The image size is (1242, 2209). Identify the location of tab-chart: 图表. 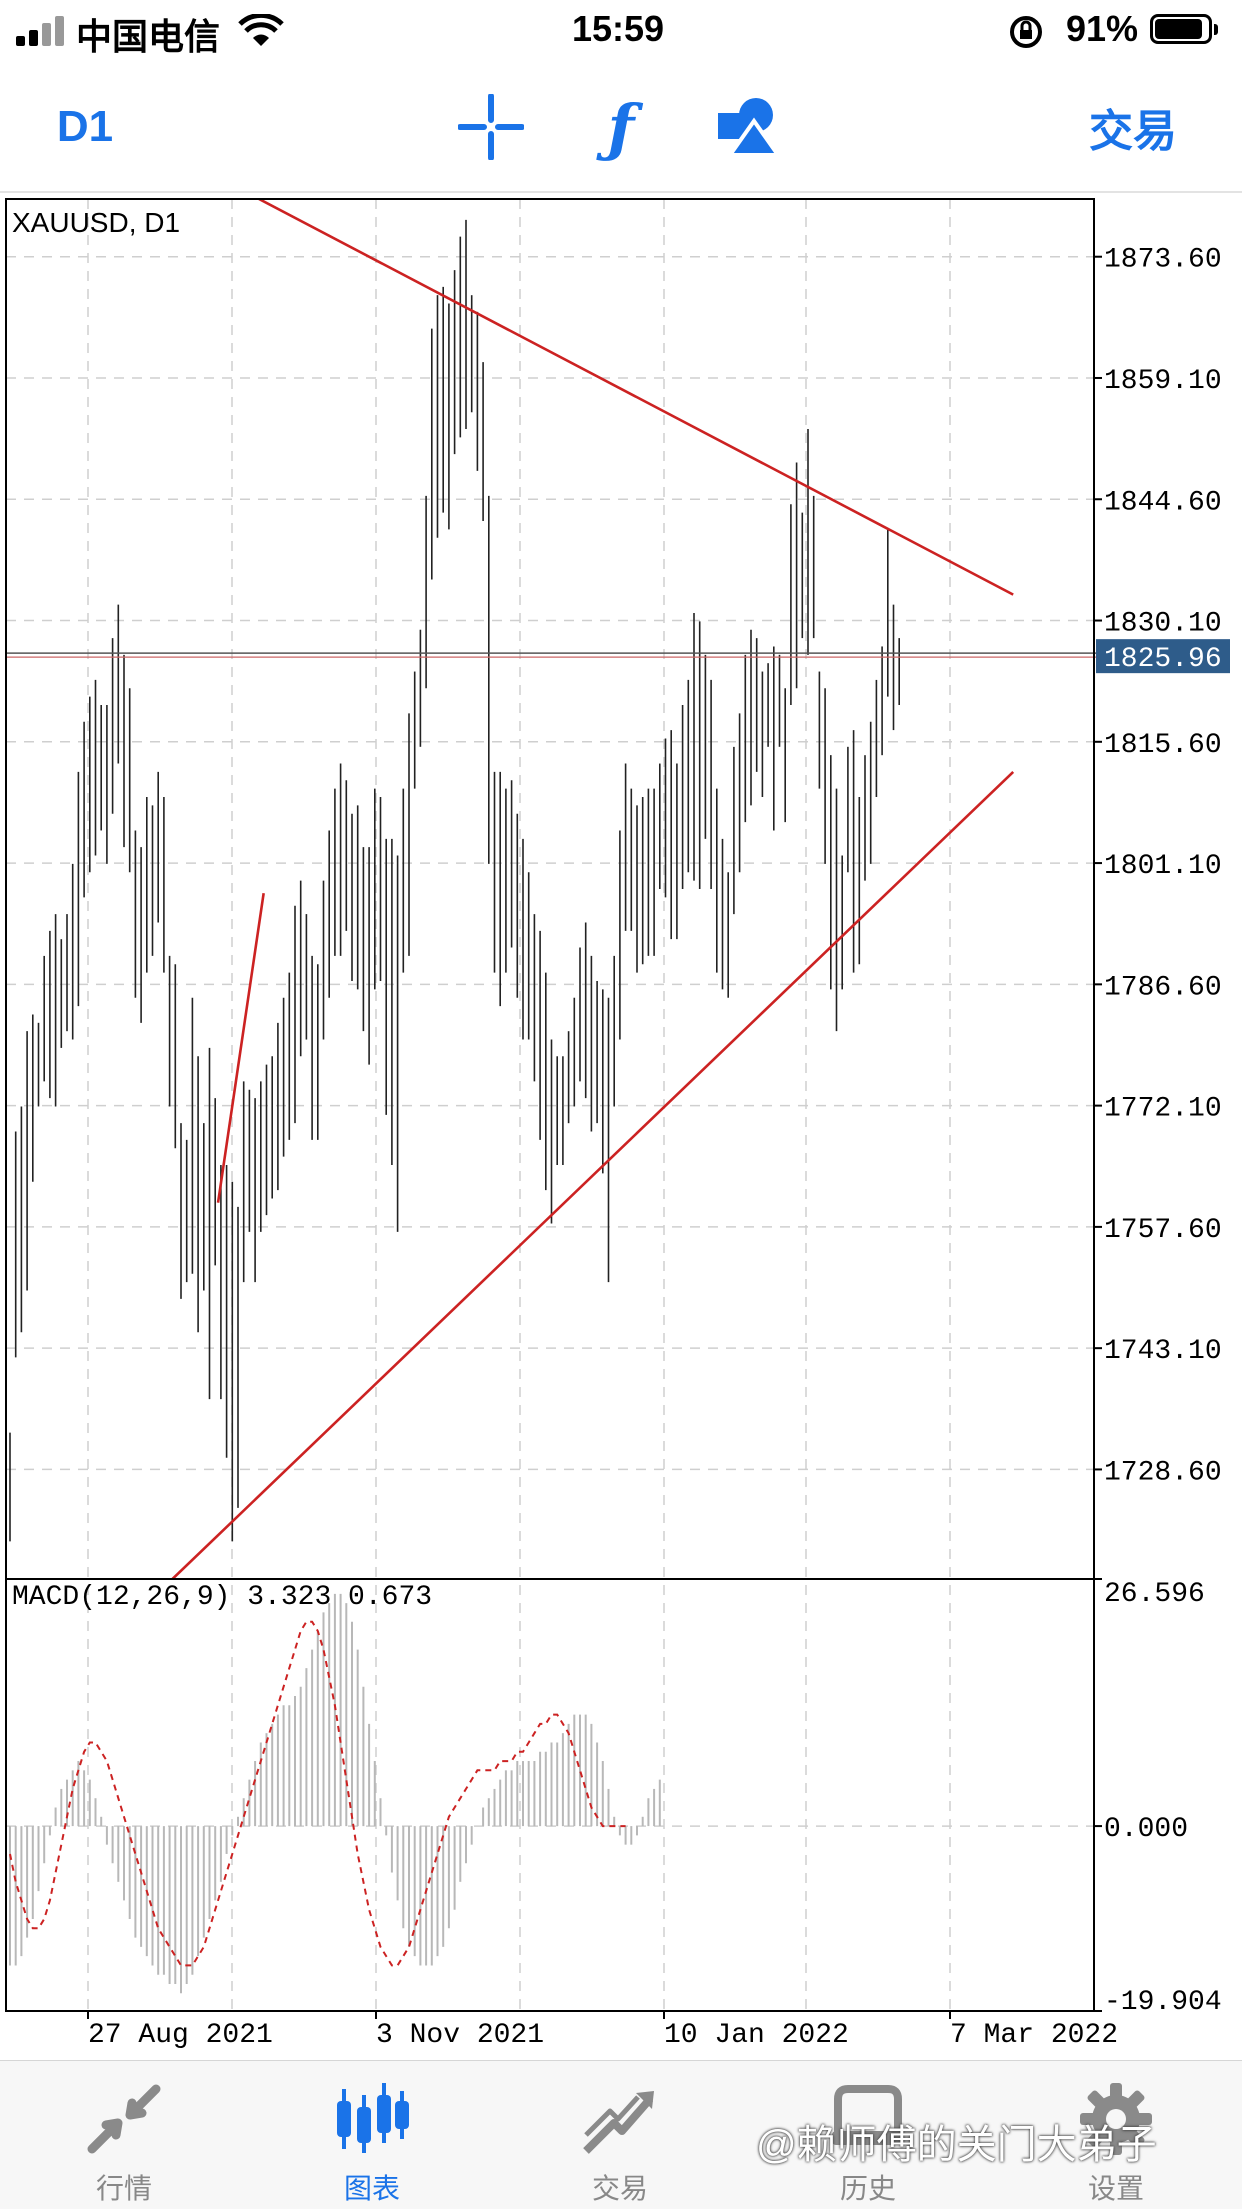
(372, 2135).